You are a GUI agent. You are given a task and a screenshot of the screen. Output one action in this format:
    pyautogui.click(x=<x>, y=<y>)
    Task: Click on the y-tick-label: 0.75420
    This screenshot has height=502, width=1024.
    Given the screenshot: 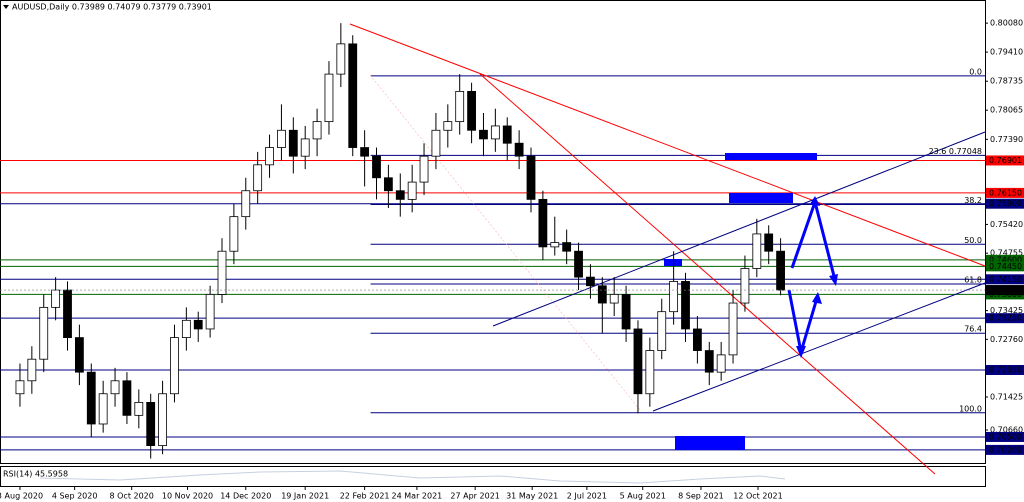 What is the action you would take?
    pyautogui.click(x=1006, y=224)
    